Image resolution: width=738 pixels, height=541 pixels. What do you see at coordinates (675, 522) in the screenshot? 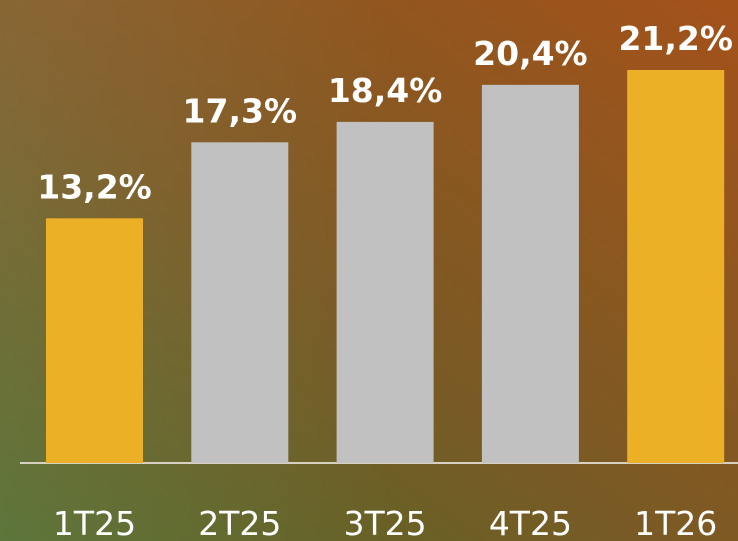
I see `category-label: 1T26` at bounding box center [675, 522].